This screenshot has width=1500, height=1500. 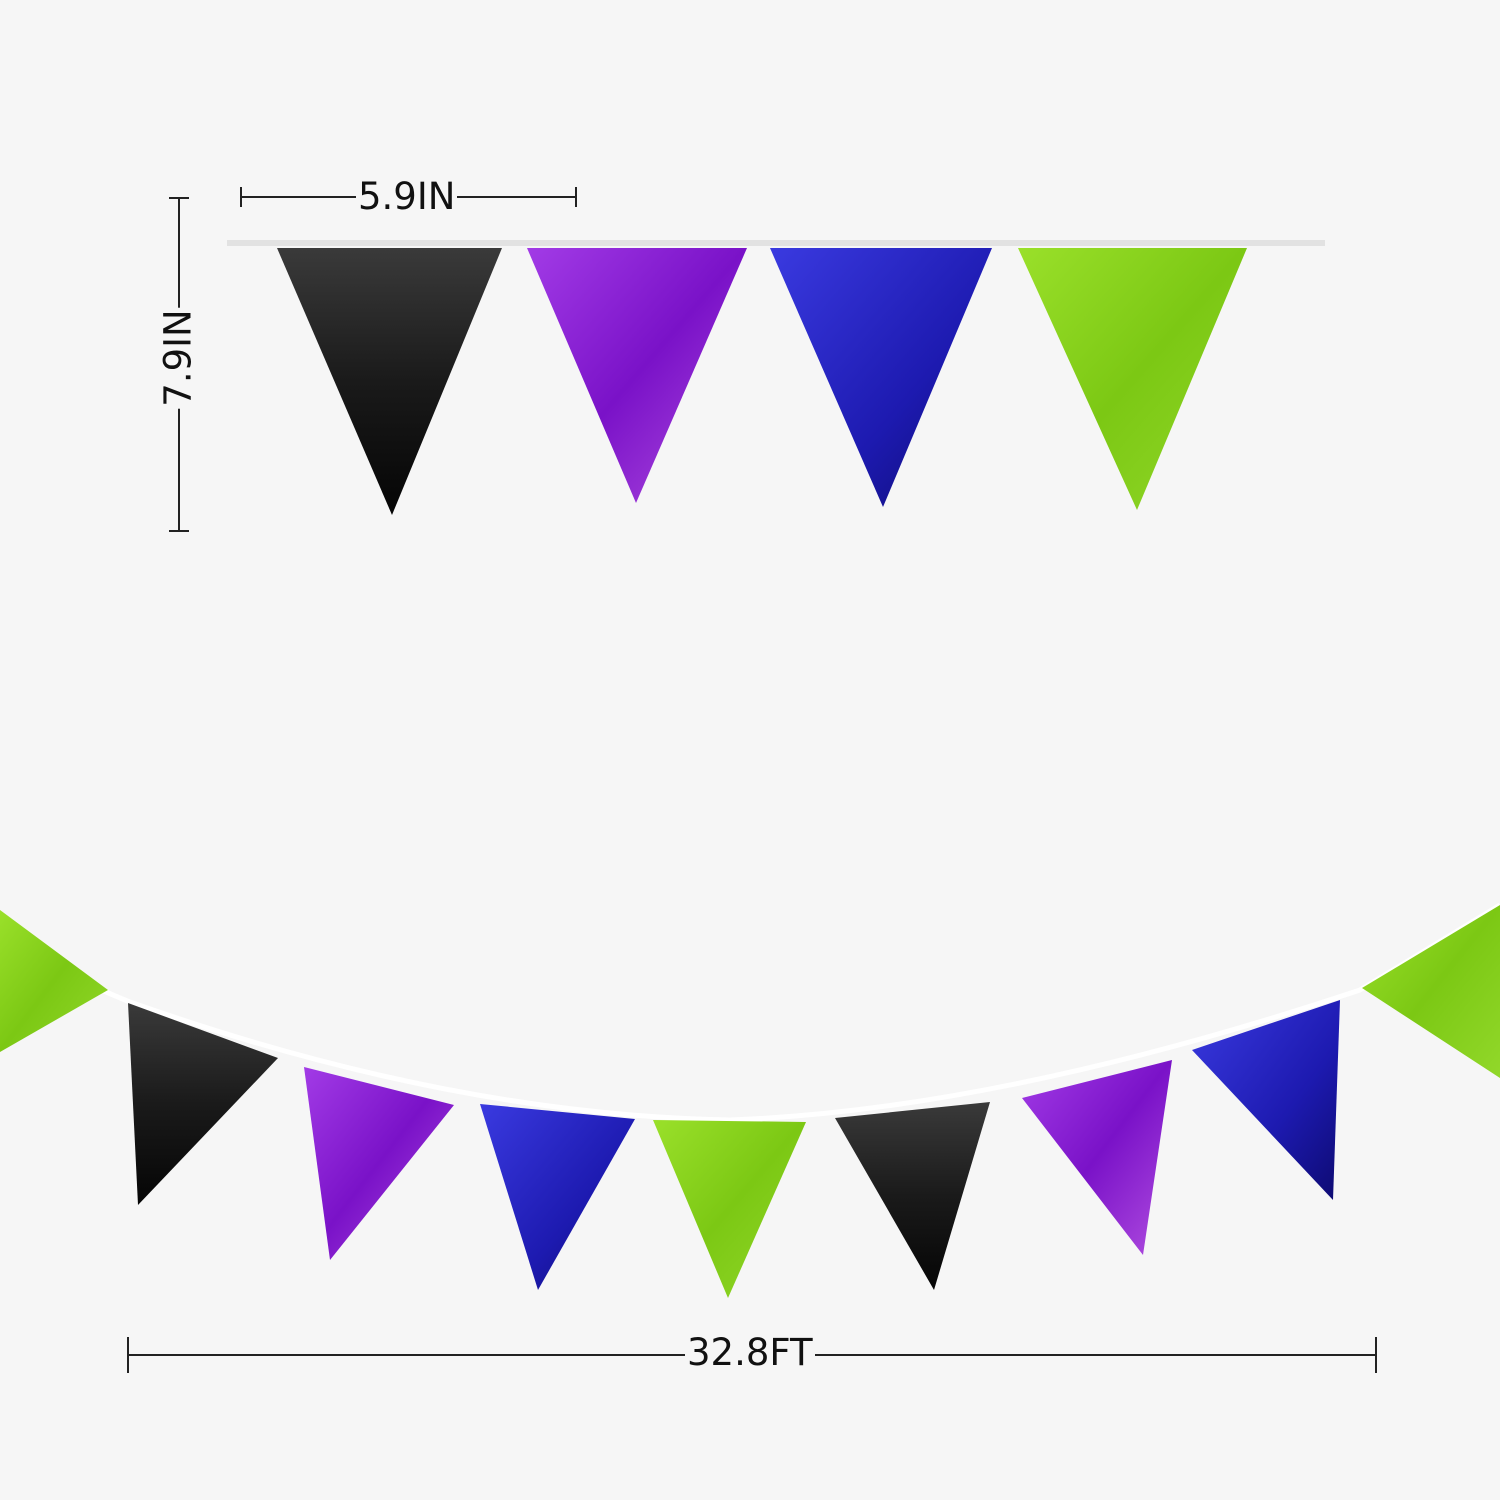 I want to click on top-pennant-purple, so click(x=637, y=375).